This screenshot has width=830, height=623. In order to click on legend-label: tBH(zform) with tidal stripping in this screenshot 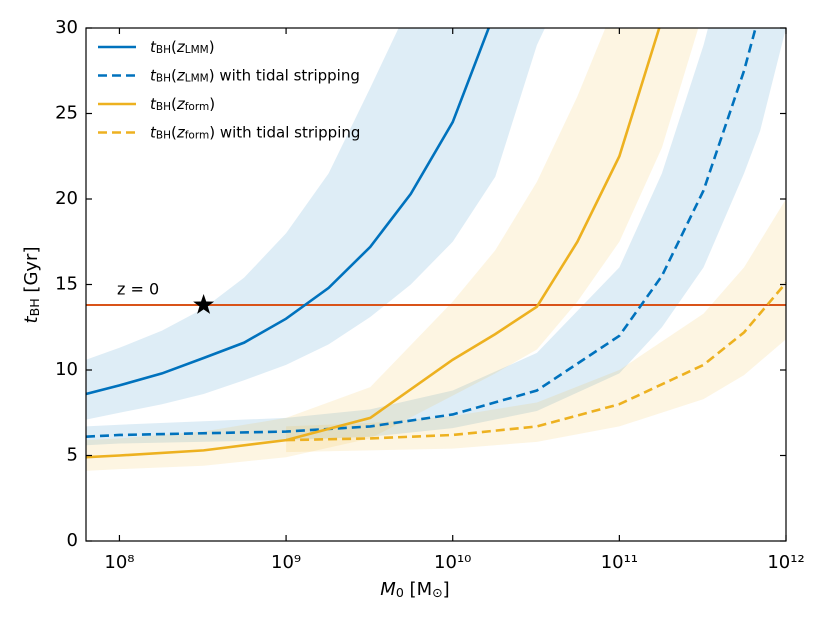, I will do `click(255, 132)`.